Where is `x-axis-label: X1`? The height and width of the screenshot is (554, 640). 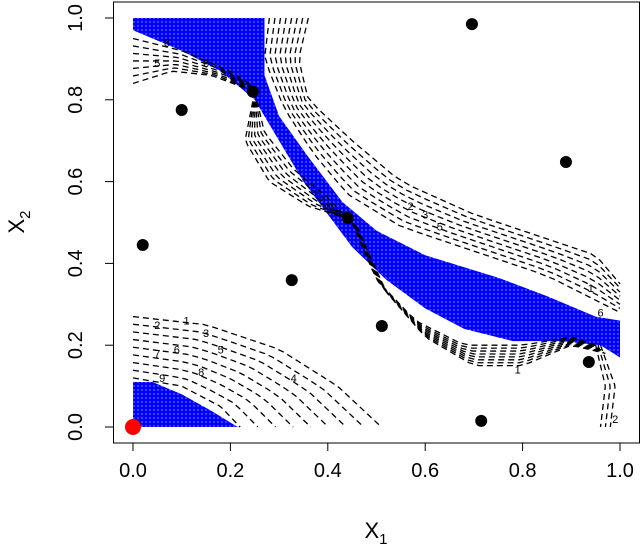
x-axis-label: X1 is located at coordinates (375, 533).